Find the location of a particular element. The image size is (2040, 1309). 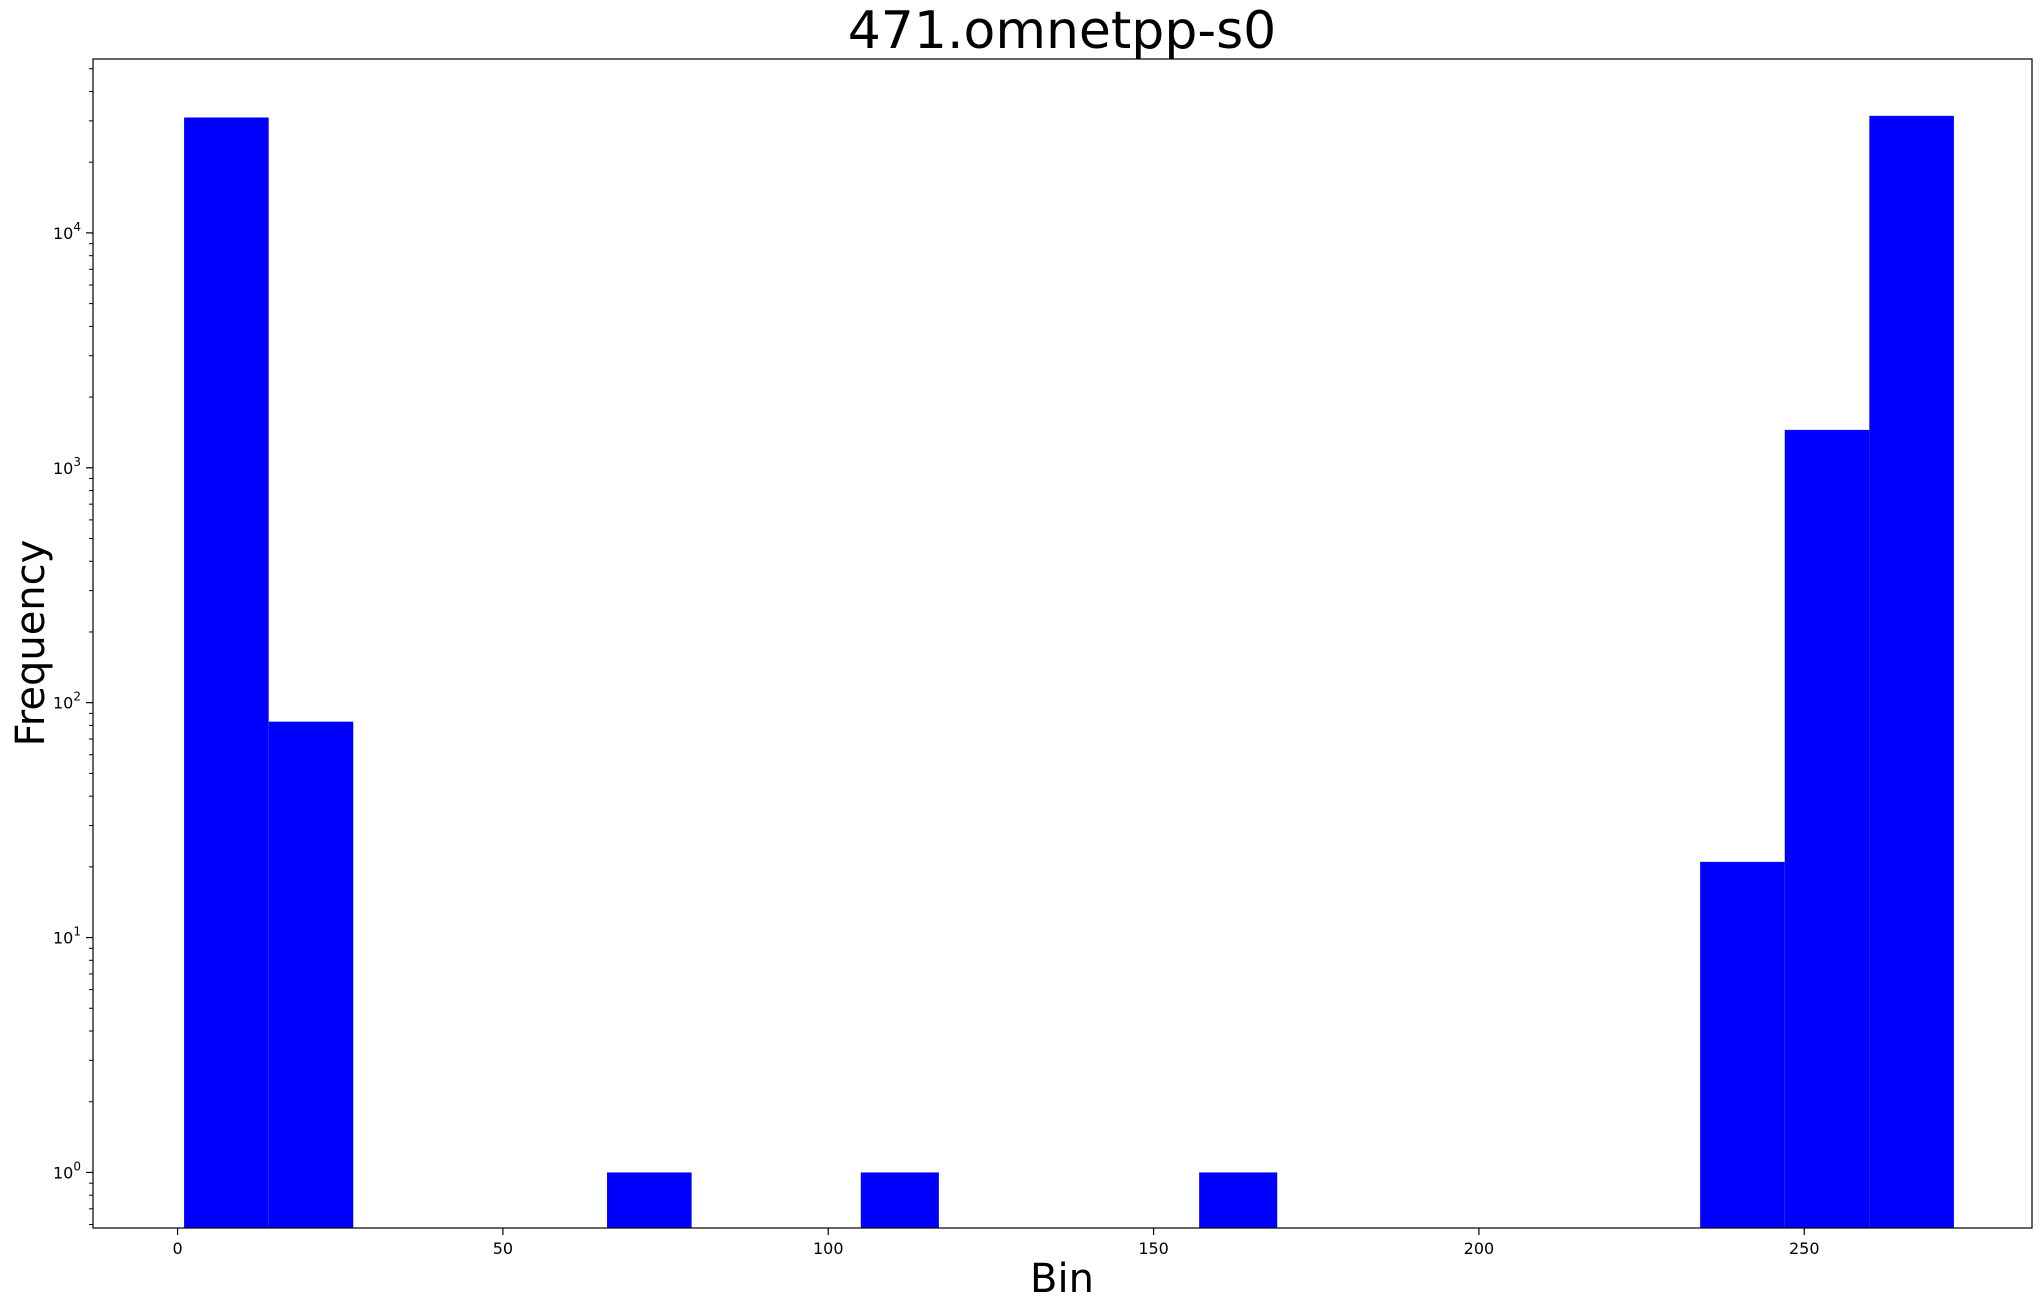

x-tick-label-1: 50 is located at coordinates (503, 1248).